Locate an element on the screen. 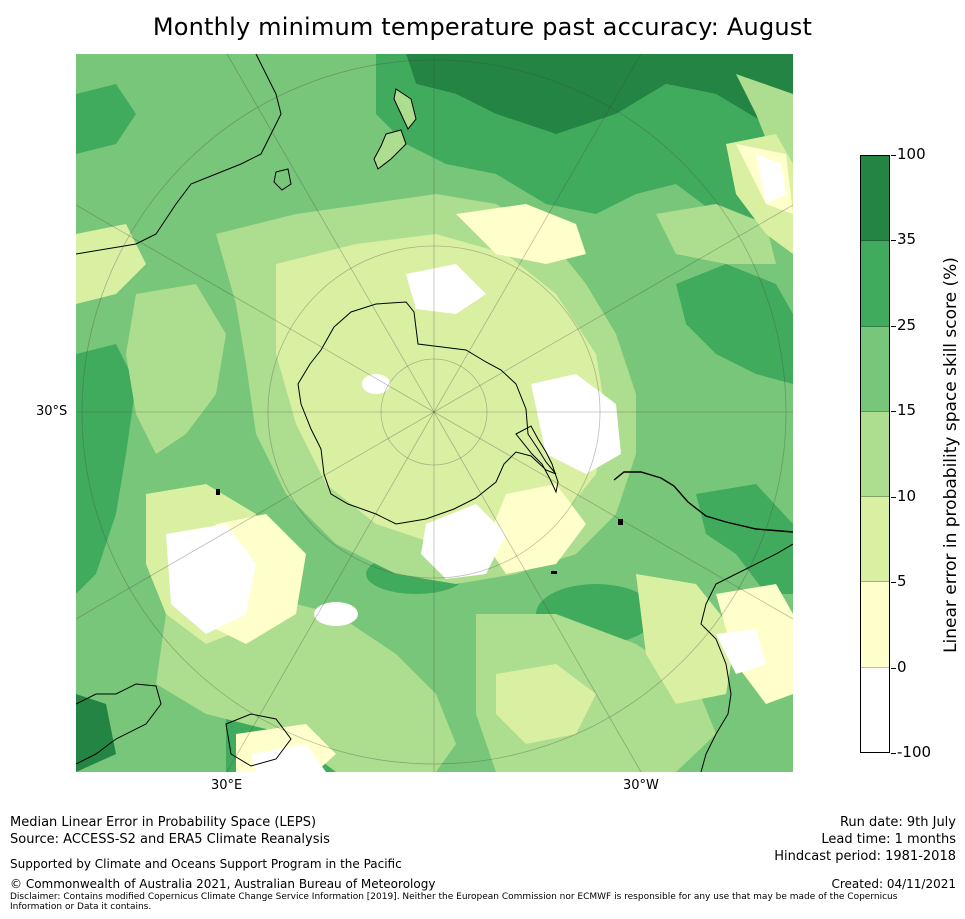  colorbar-tick-label: -100 is located at coordinates (914, 752).